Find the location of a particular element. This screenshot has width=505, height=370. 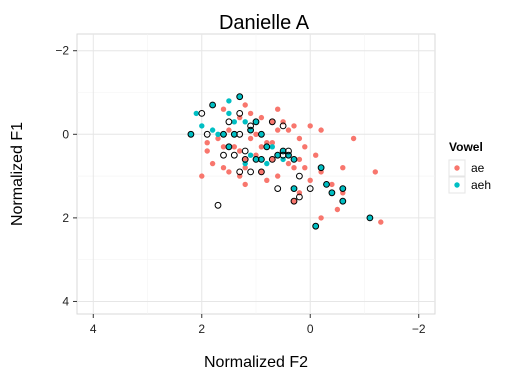

x-axis-title: Normalized F2 is located at coordinates (256, 362).